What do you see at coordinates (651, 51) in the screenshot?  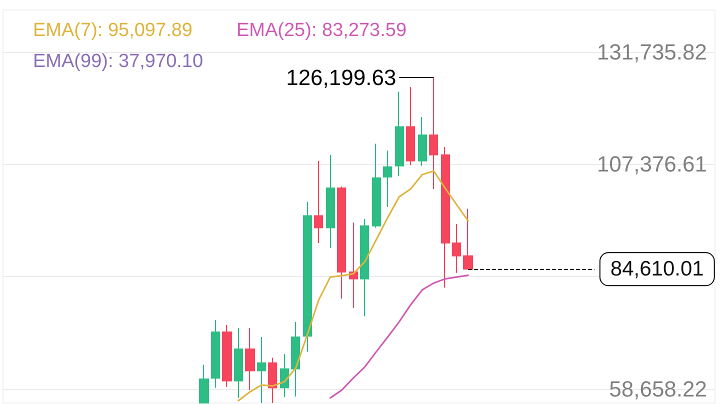 I see `y-tick-label: 131,735.82` at bounding box center [651, 51].